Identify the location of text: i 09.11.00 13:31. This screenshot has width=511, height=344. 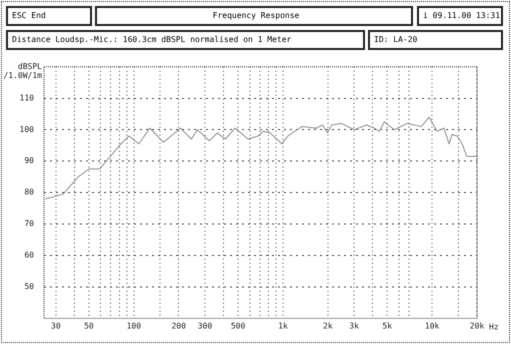
(460, 16).